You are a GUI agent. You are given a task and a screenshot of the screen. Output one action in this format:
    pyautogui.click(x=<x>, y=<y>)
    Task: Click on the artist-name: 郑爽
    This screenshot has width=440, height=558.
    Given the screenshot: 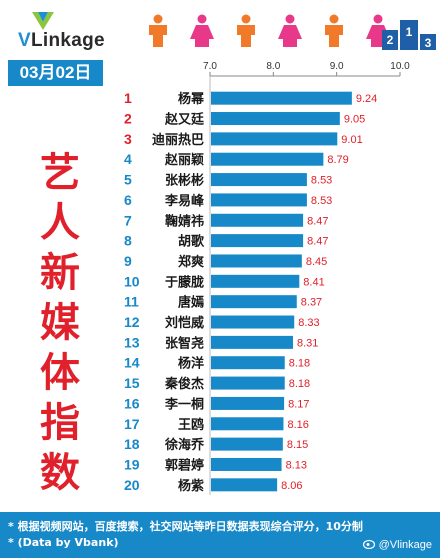 What is the action you would take?
    pyautogui.click(x=191, y=262)
    